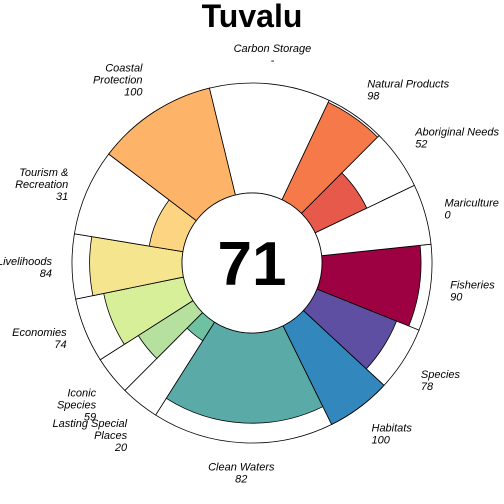 The height and width of the screenshot is (504, 504). Describe the element at coordinates (408, 85) in the screenshot. I see `label-name-natural-products: Natural Products` at that location.